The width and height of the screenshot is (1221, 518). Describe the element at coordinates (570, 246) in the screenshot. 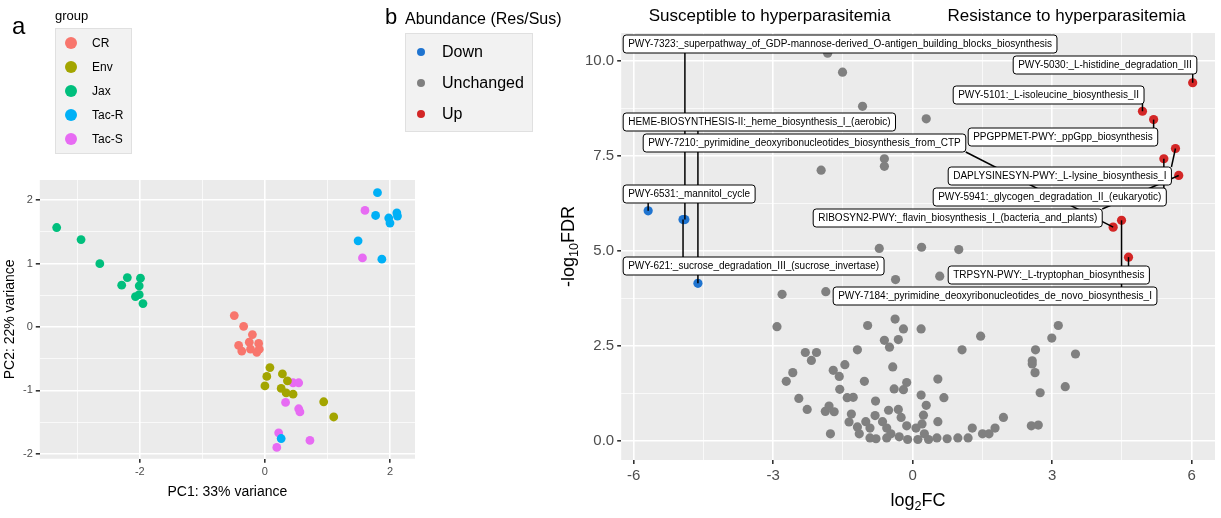

I see `y-axis-title: -log10FDR` at that location.